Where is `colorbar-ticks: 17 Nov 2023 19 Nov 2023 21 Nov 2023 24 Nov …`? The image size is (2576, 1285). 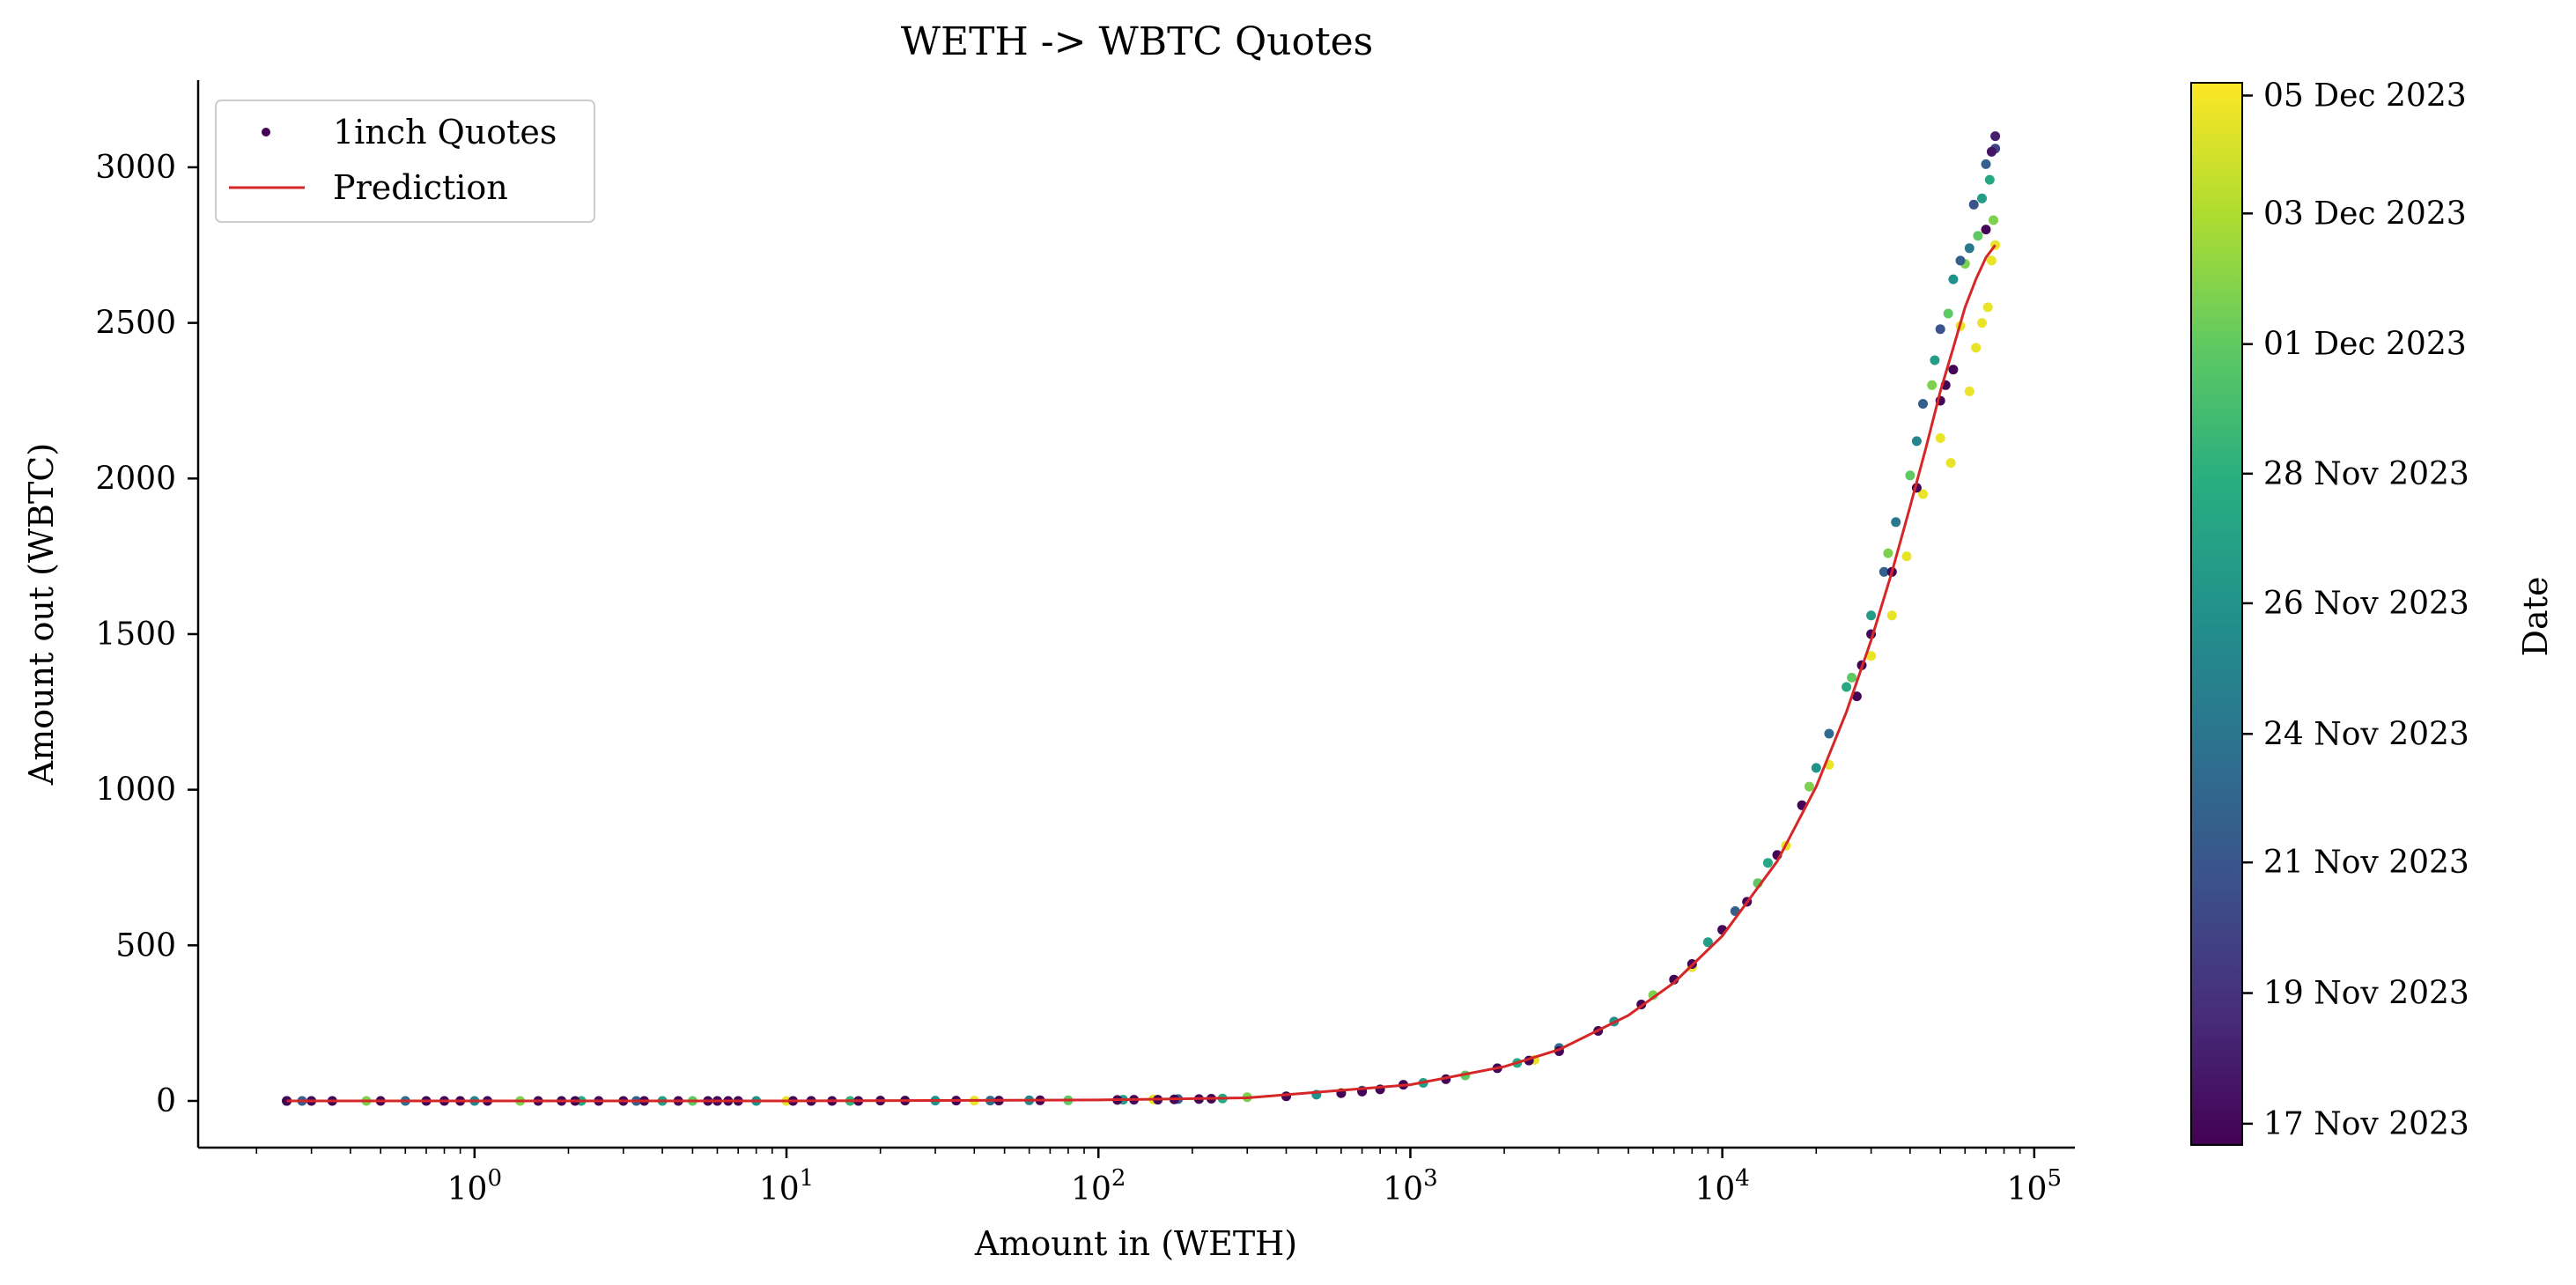 colorbar-ticks: 17 Nov 2023 19 Nov 2023 21 Nov 2023 24 Nov … is located at coordinates (2355, 610).